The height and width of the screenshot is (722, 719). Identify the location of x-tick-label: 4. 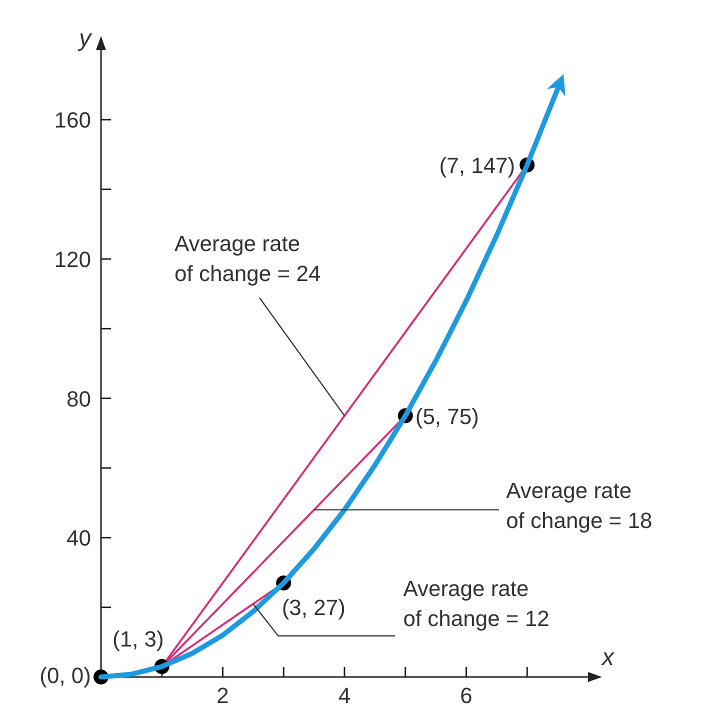
(344, 695).